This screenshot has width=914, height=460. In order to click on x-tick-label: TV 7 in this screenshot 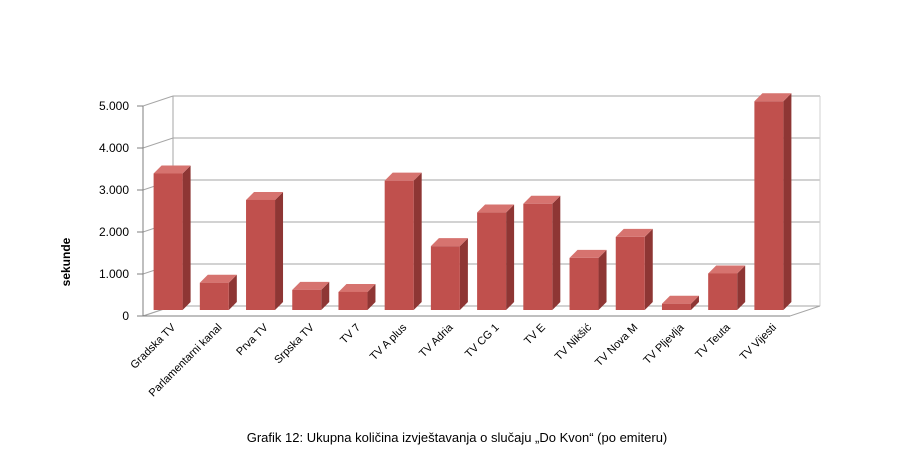, I will do `click(350, 334)`.